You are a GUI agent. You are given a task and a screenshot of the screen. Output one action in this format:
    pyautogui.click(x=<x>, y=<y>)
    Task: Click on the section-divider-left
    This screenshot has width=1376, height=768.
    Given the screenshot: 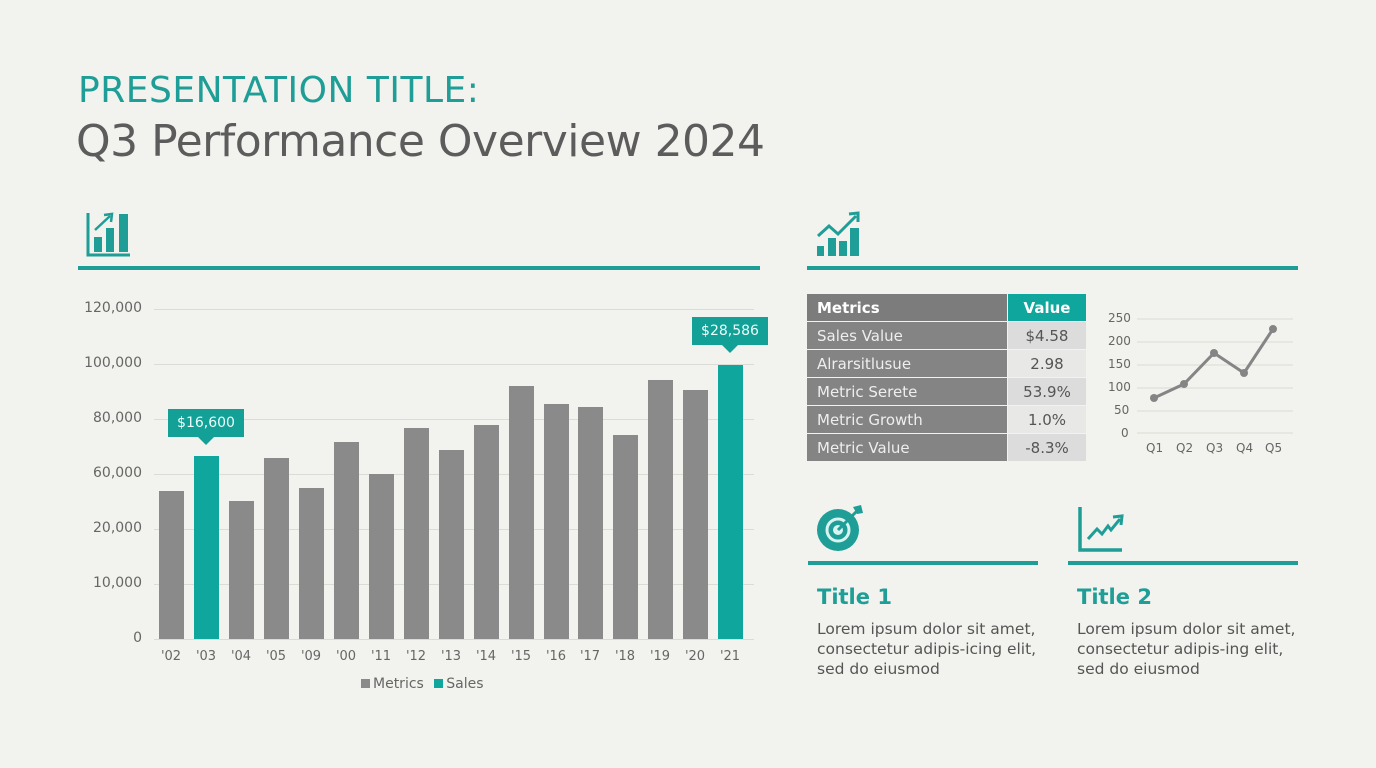 What is the action you would take?
    pyautogui.click(x=419, y=268)
    